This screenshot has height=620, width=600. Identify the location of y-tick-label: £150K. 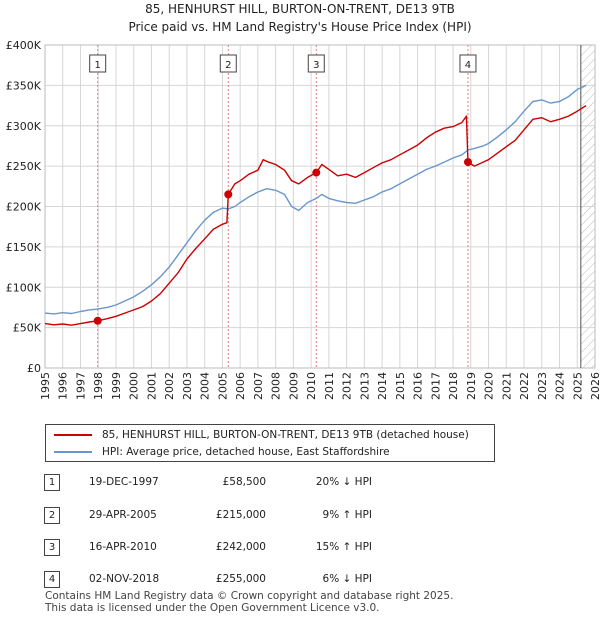
(24, 247).